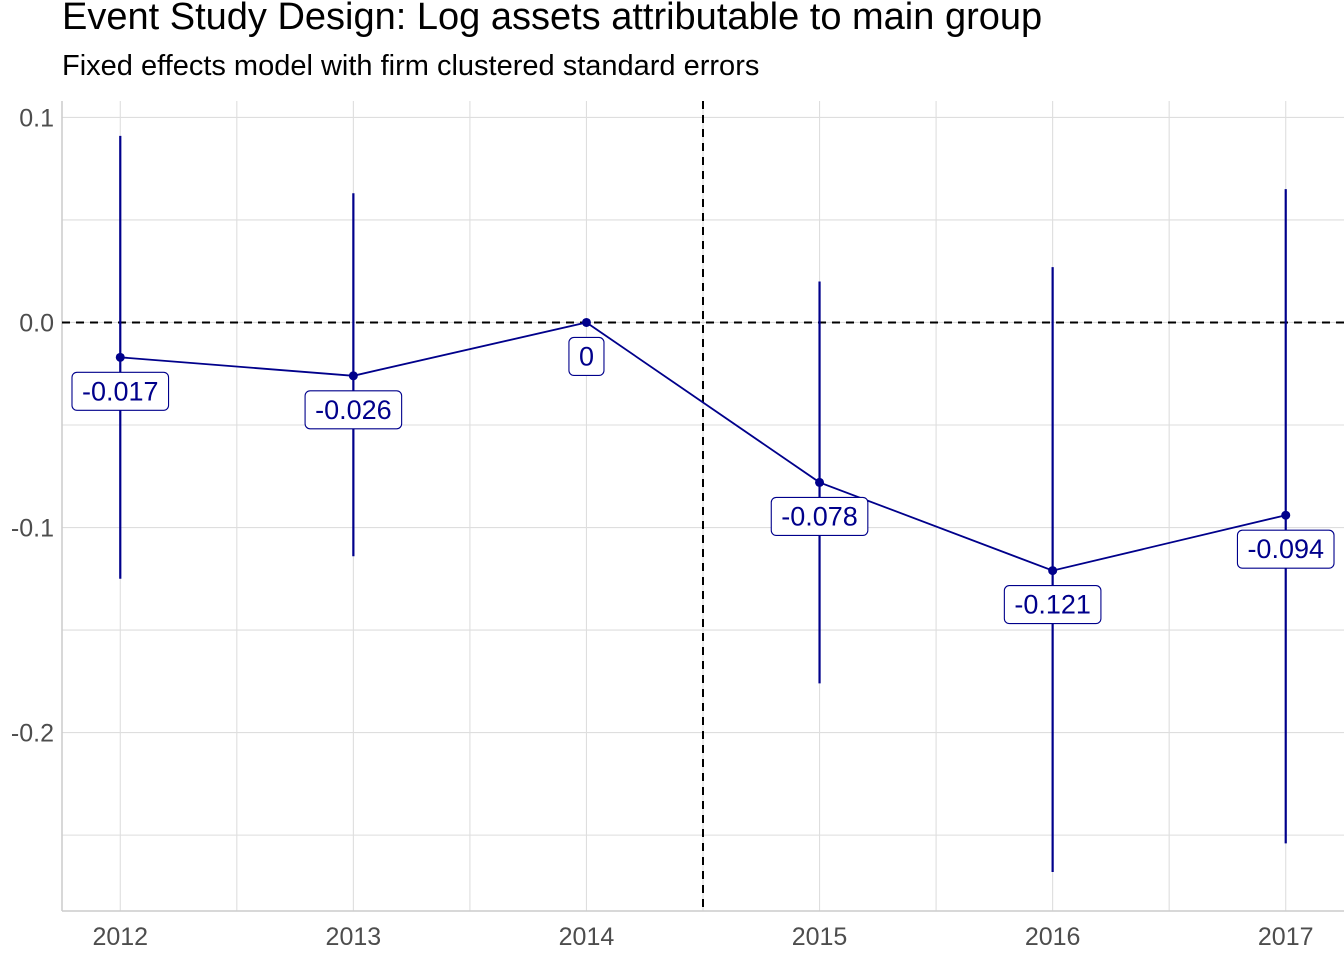 This screenshot has height=960, width=1344. I want to click on data-label: -0.094, so click(1285, 549).